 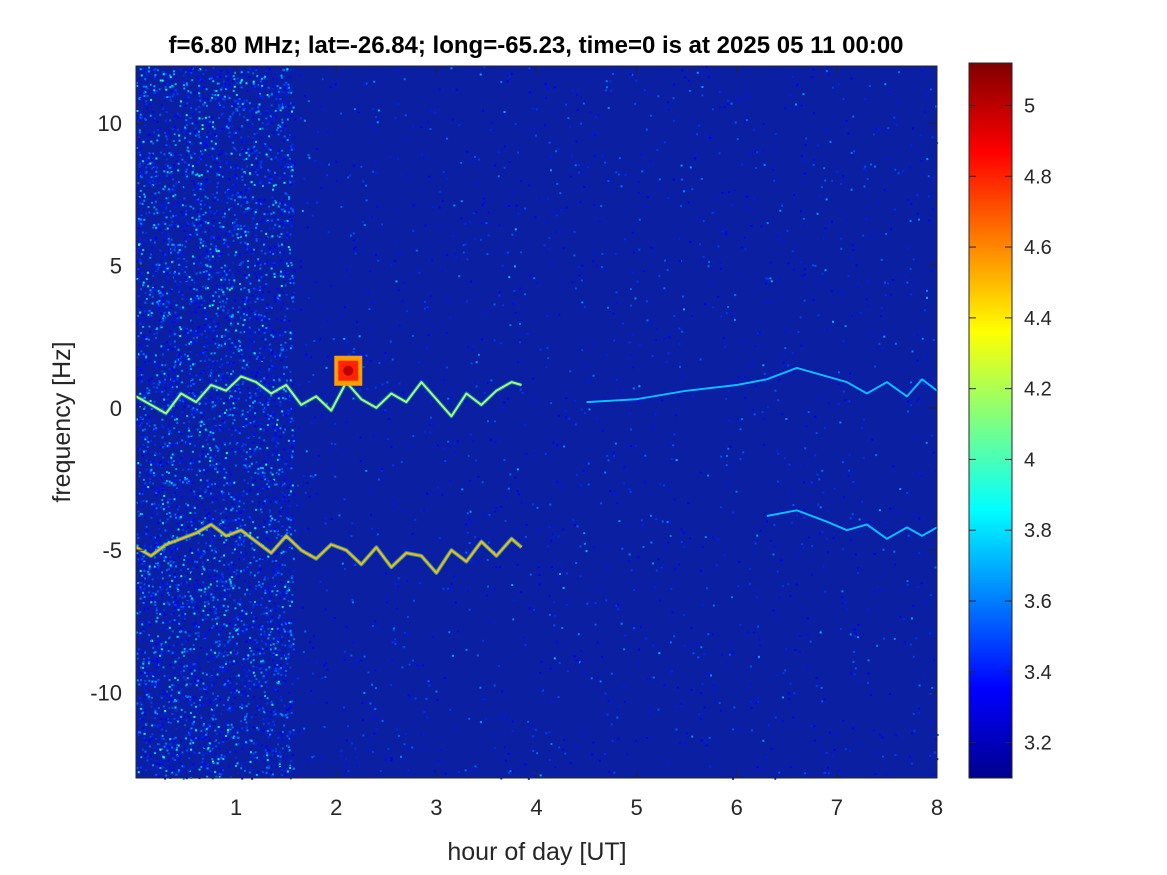 I want to click on colorbar-gradient, so click(x=990, y=420).